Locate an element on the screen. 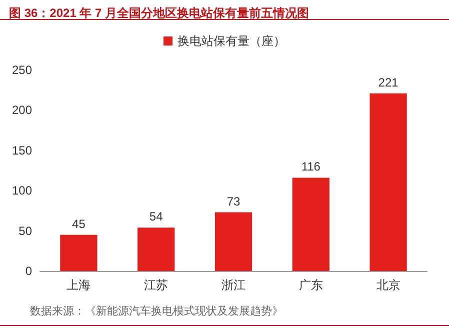 This screenshot has height=331, width=449. x-tick-label: 江苏 is located at coordinates (156, 285).